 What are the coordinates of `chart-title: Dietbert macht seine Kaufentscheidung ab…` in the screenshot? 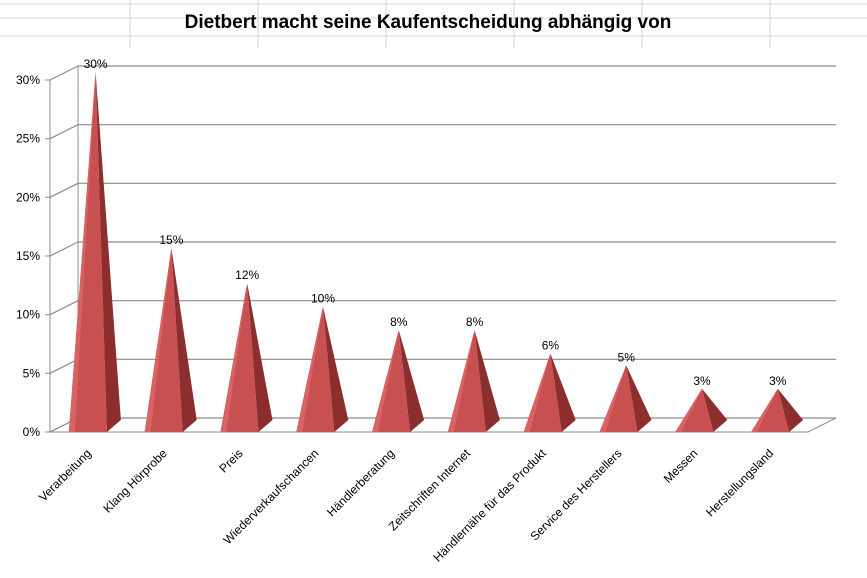 It's located at (428, 22).